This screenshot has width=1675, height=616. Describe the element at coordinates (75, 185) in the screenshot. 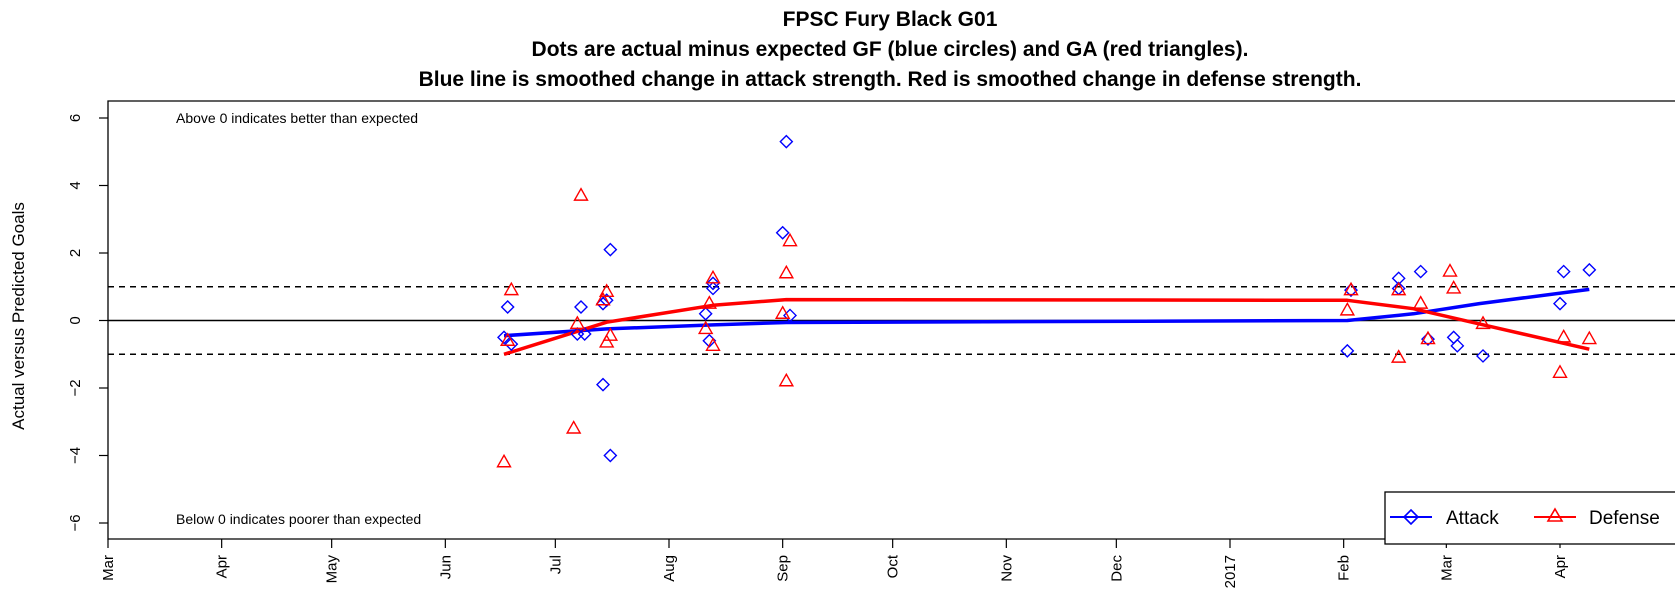

I see `y-tick-label: 4` at that location.